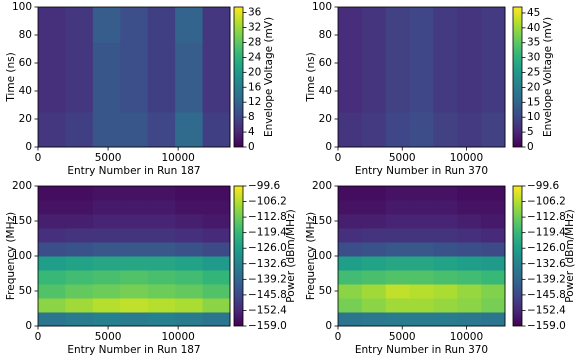 The image size is (581, 356). Describe the element at coordinates (546, 279) in the screenshot. I see `colorbar-tick-label: −139.2` at that location.